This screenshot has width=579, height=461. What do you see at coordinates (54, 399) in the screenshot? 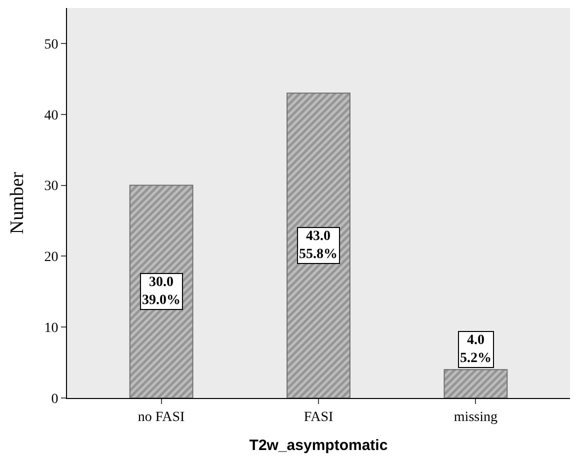
I see `y-tick-label: 0` at bounding box center [54, 399].